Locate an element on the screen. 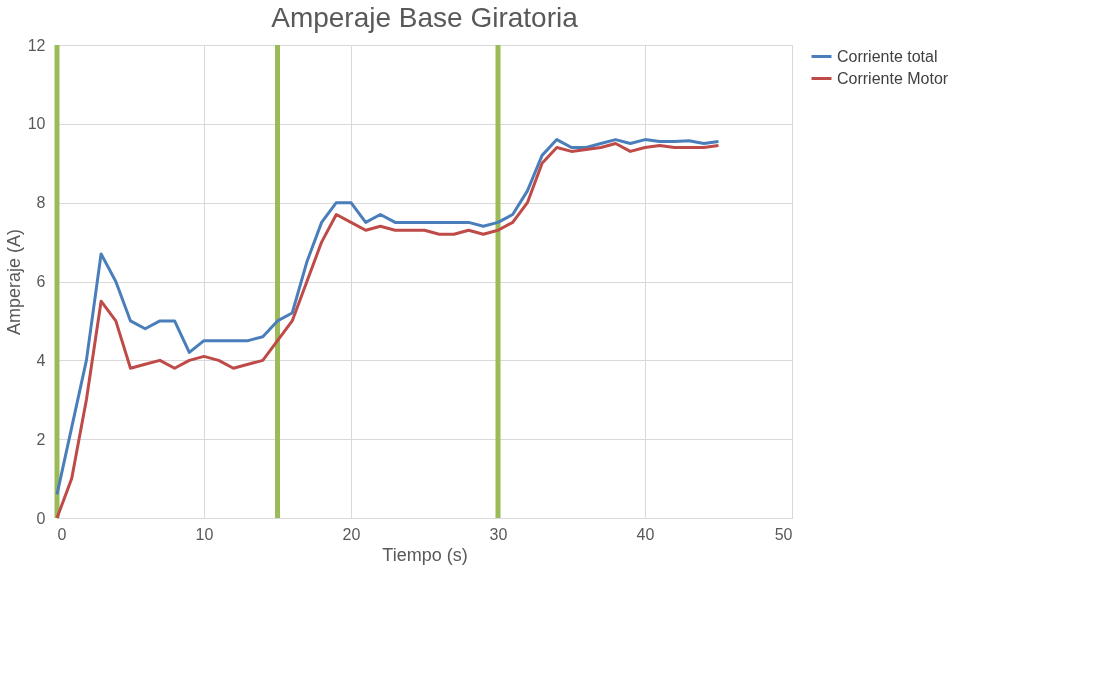 Image resolution: width=1100 pixels, height=674 pixels. y-tick-label: 0 is located at coordinates (41, 518).